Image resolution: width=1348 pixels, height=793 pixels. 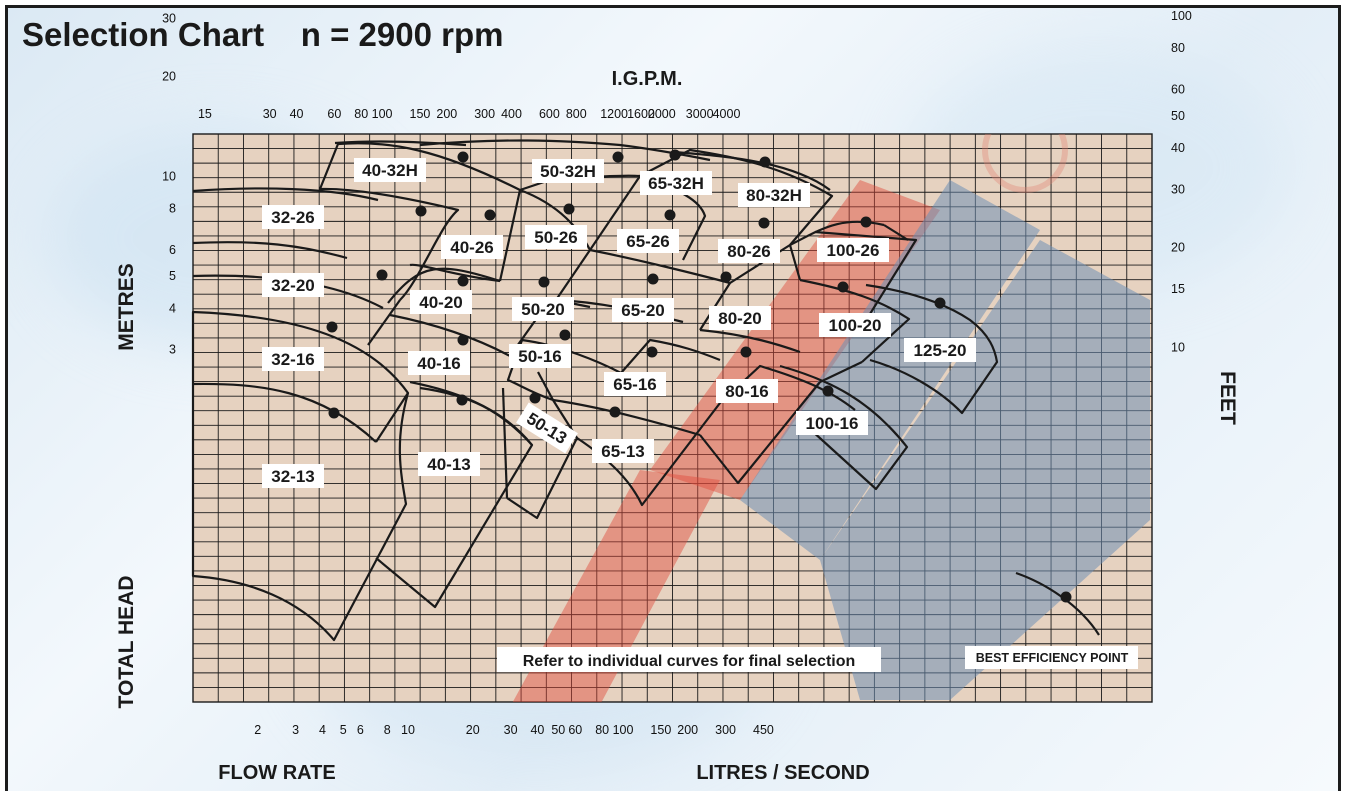 I want to click on model-label-65-16: 65-16, so click(x=635, y=384).